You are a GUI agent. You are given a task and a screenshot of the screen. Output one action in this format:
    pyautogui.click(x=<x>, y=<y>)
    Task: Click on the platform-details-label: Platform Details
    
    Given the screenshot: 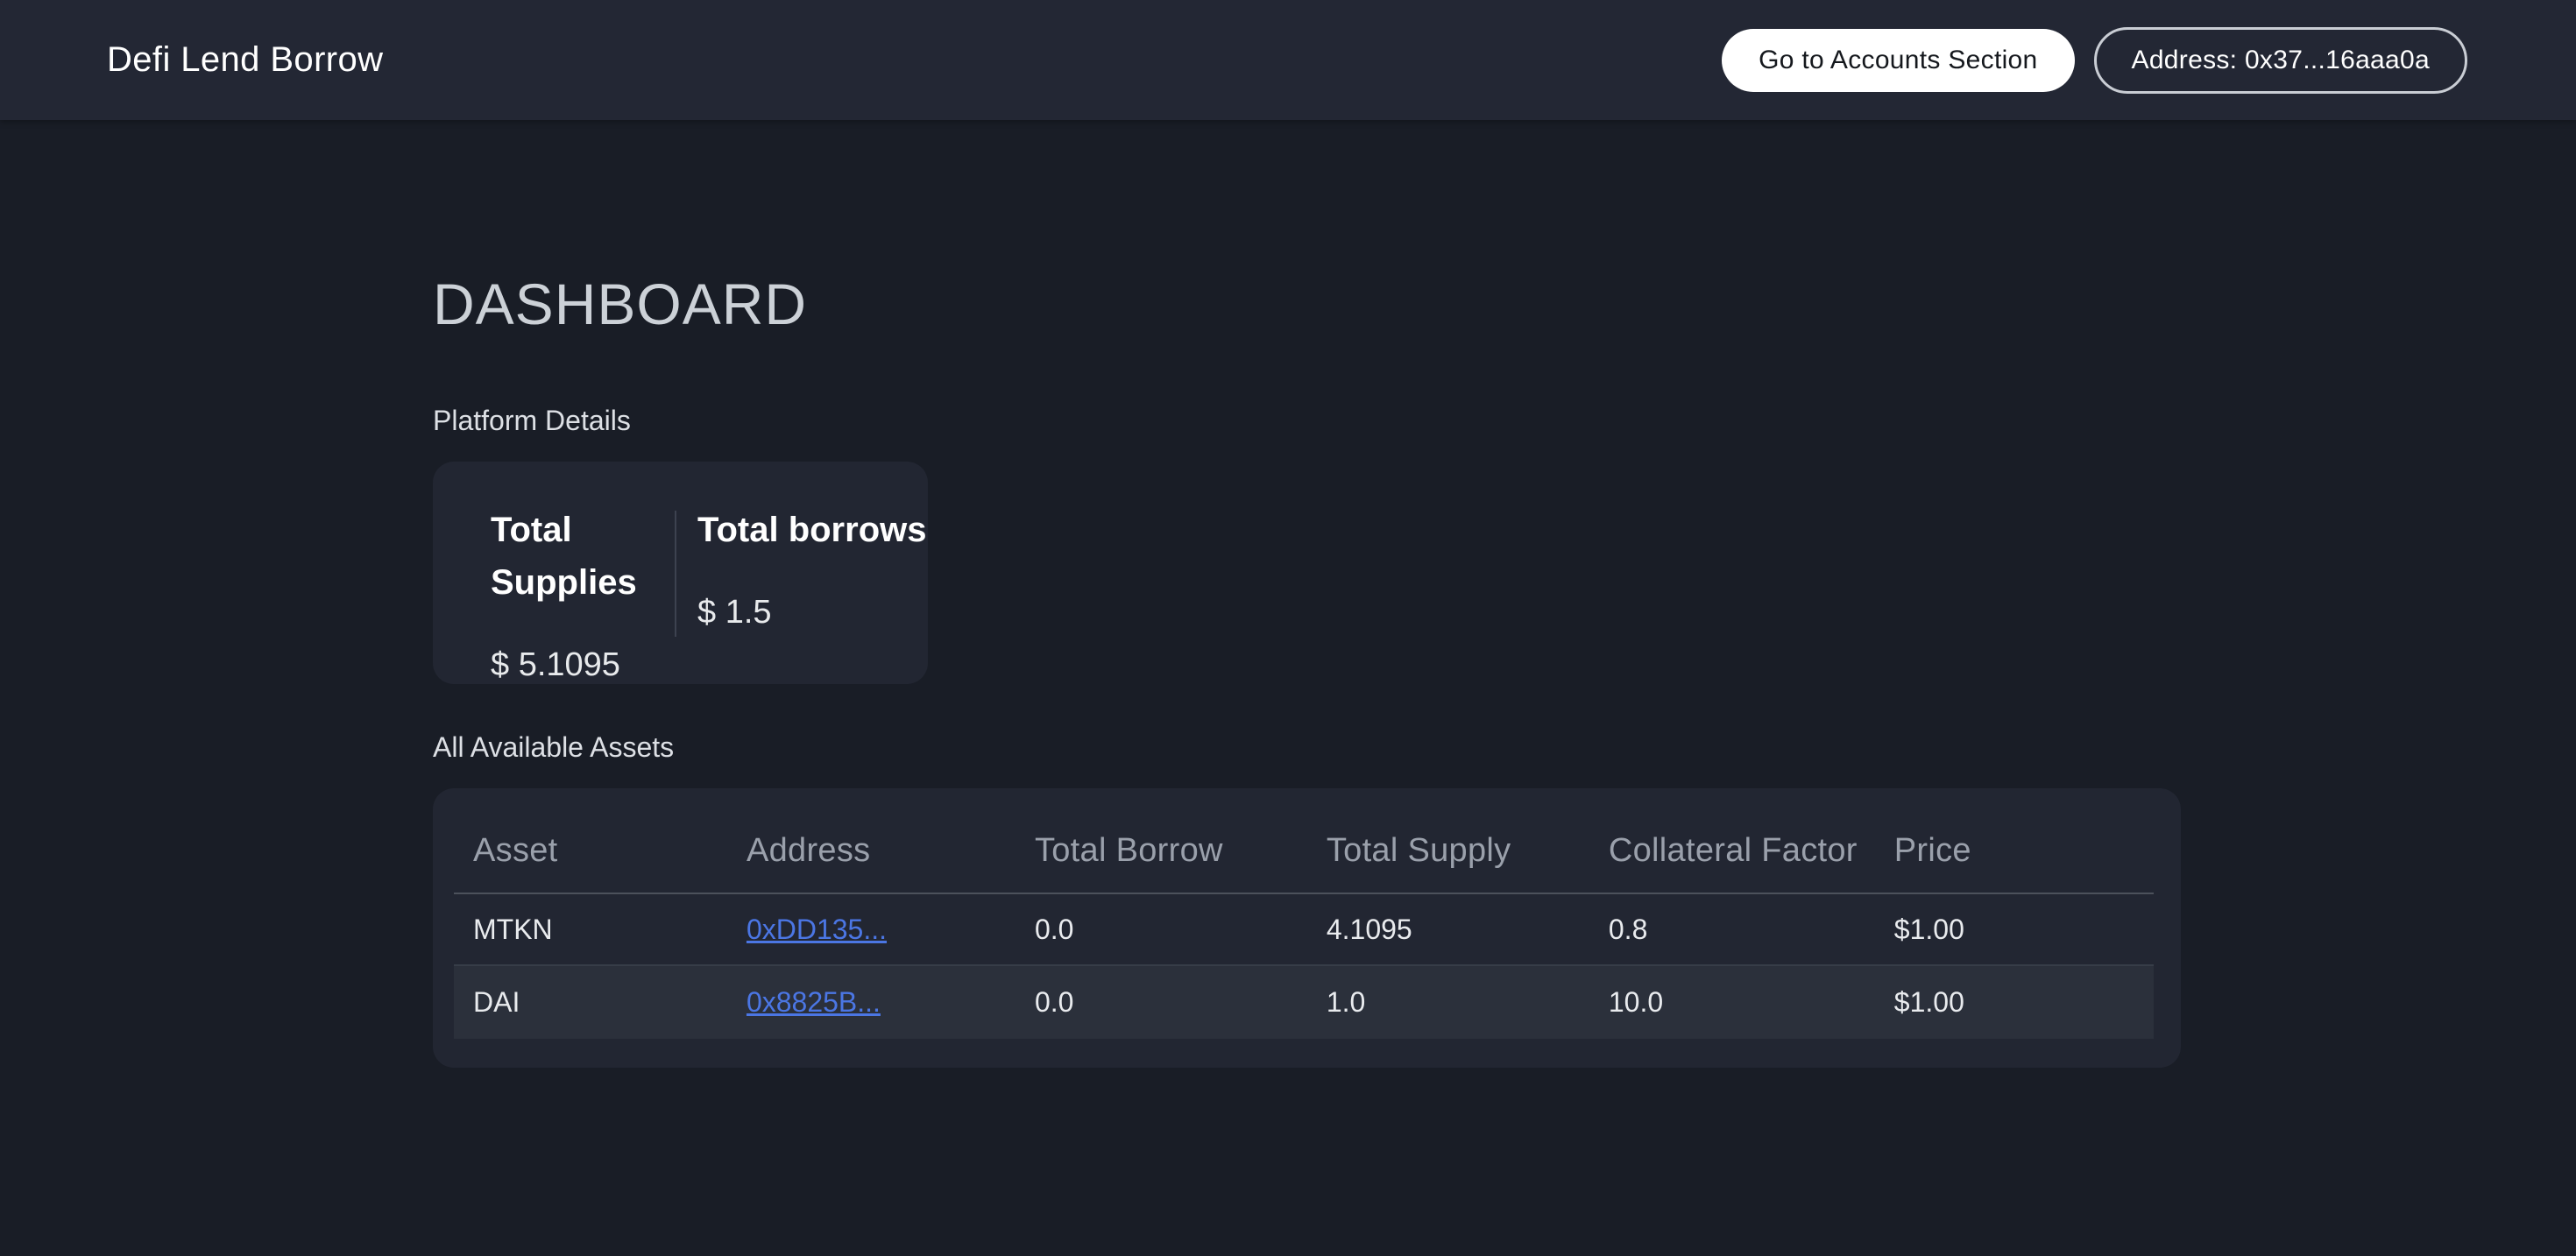 What is the action you would take?
    pyautogui.click(x=532, y=421)
    